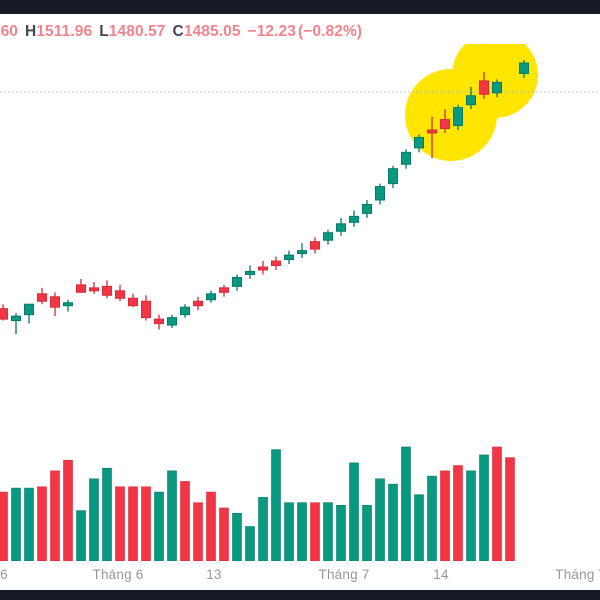 This screenshot has width=600, height=600. I want to click on window-bottom-bar, so click(300, 595).